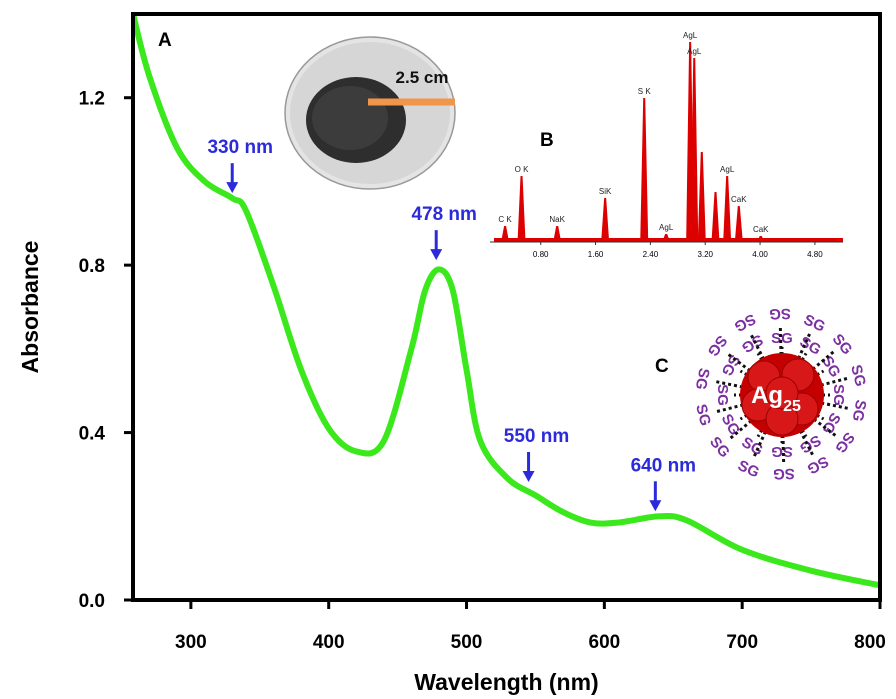 The image size is (896, 699). What do you see at coordinates (467, 642) in the screenshot?
I see `x-tick-label: 500` at bounding box center [467, 642].